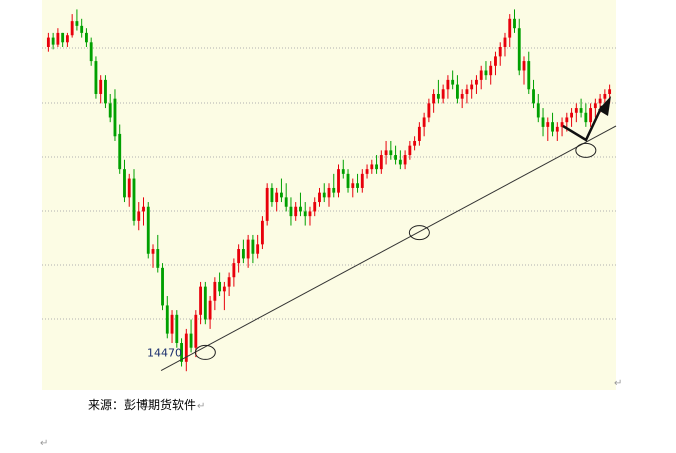  Describe the element at coordinates (618, 383) in the screenshot. I see `paragraph-mark-icon: ↵` at that location.